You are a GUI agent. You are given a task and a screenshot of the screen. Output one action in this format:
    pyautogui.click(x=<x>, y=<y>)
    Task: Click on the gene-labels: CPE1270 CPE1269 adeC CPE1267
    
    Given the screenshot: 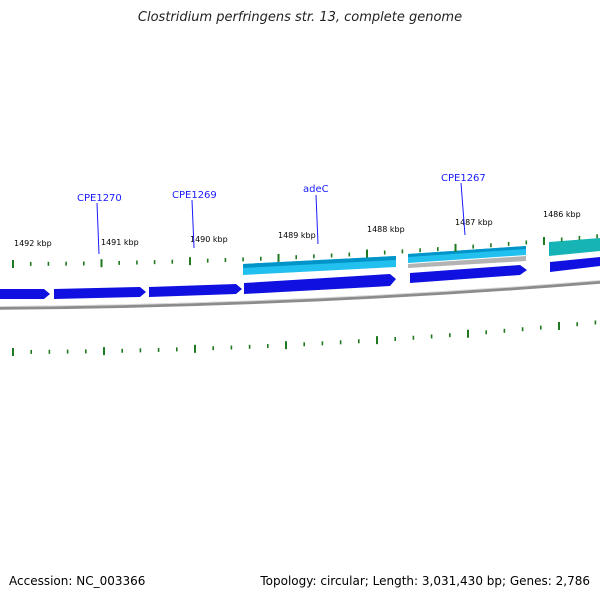 What is the action you would take?
    pyautogui.click(x=281, y=214)
    